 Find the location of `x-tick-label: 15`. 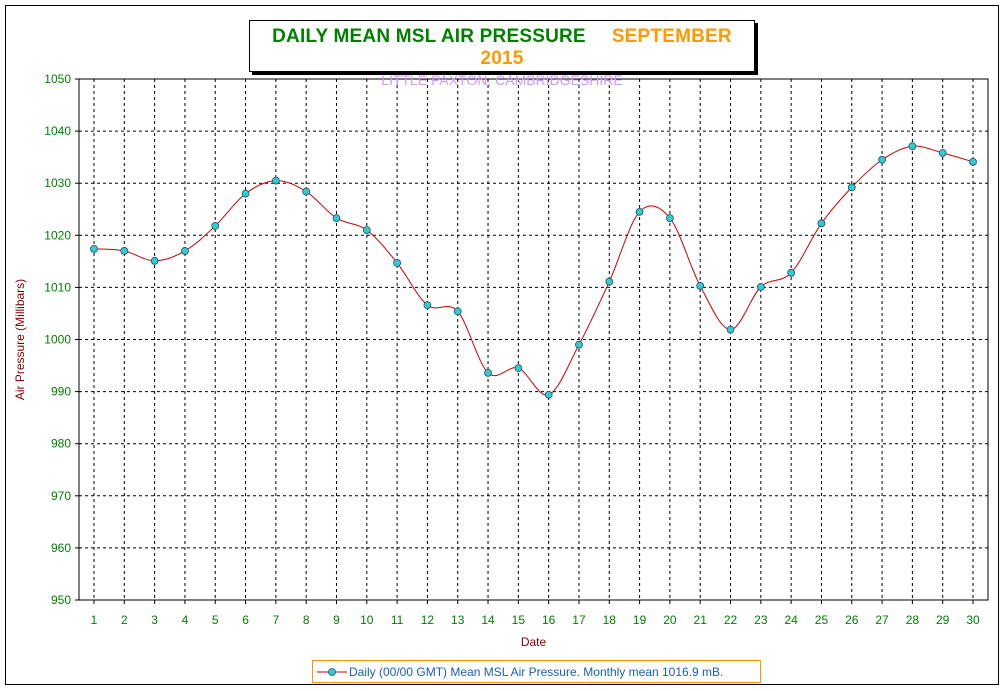

x-tick-label: 15 is located at coordinates (519, 620).